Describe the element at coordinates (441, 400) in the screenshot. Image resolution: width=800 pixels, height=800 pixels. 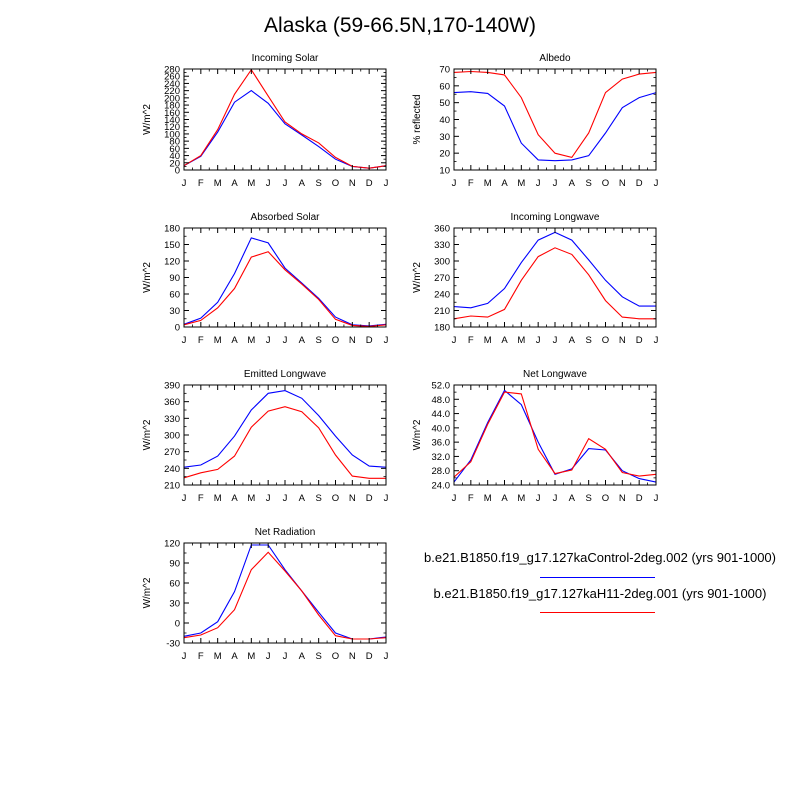
I see `y-tick-label: 48.0` at that location.